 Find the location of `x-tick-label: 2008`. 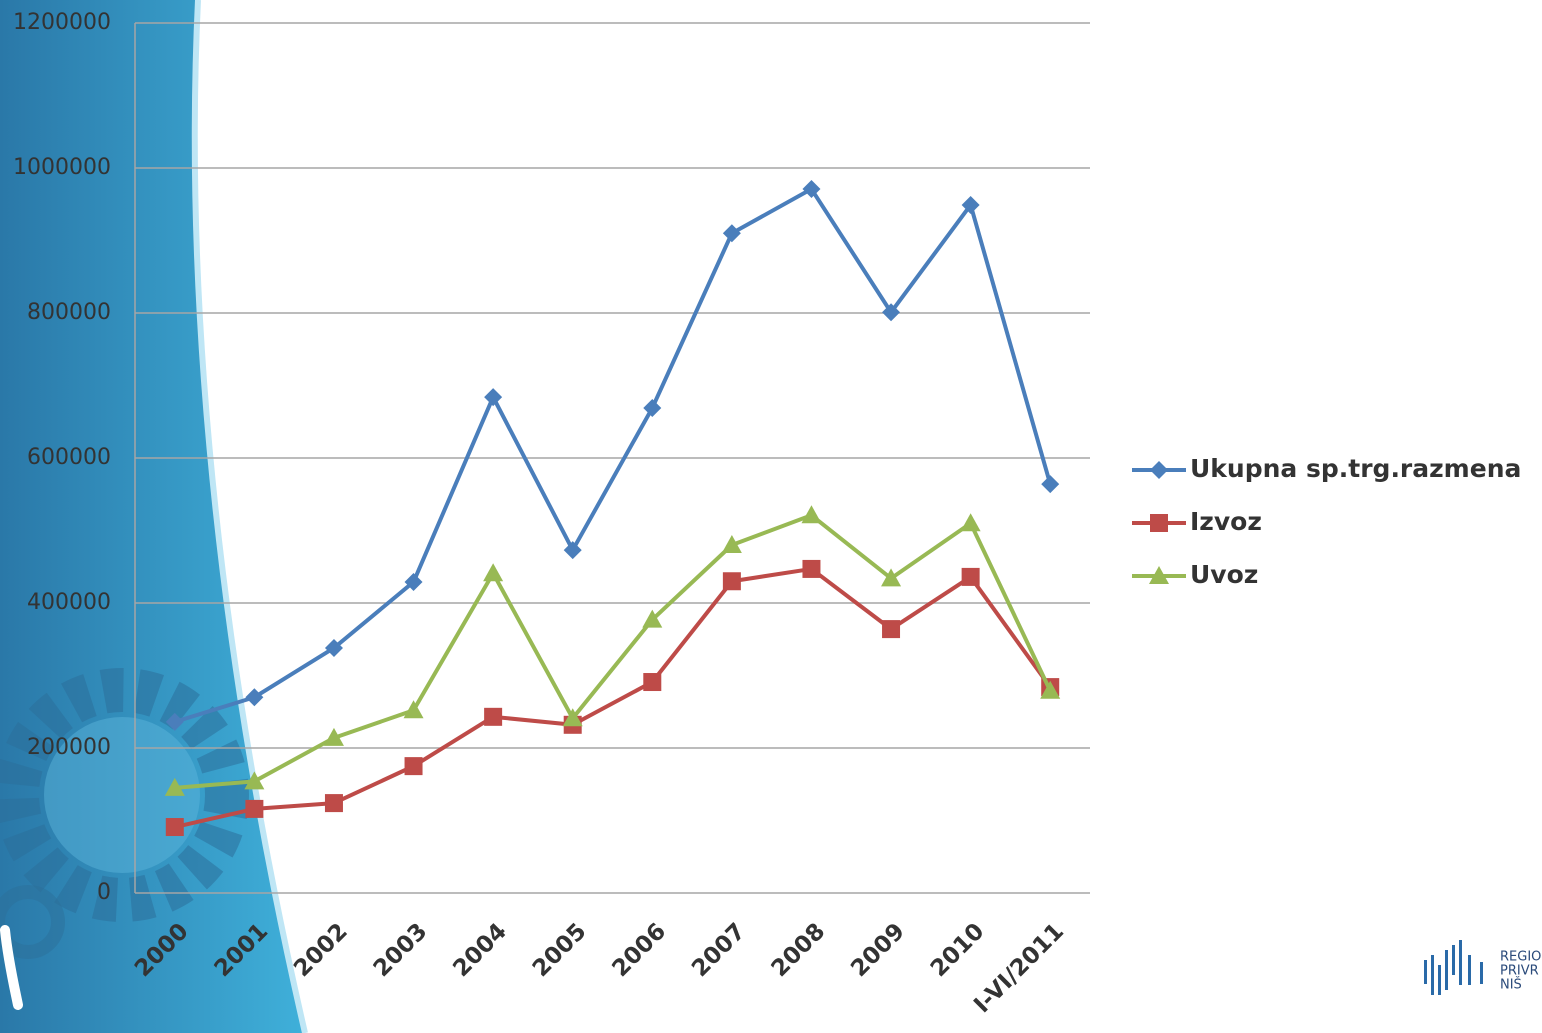

x-tick-label: 2008 is located at coordinates (799, 950).